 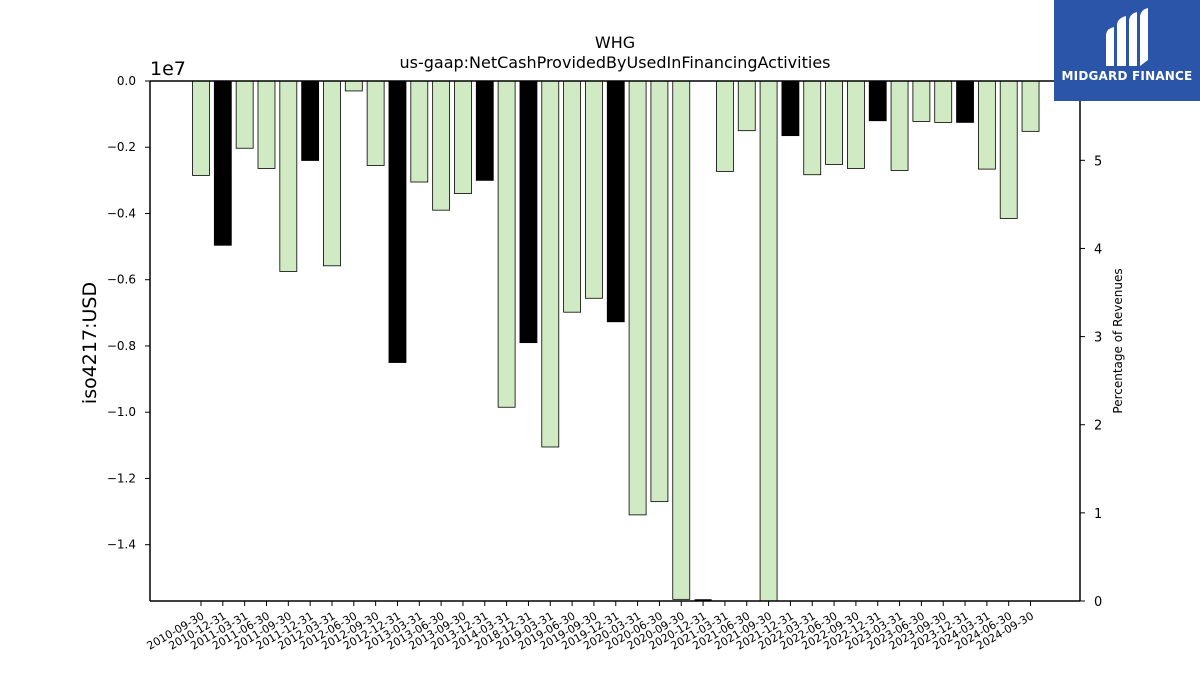 What do you see at coordinates (1118, 340) in the screenshot?
I see `y2-axis-label: Percentage of Revenues` at bounding box center [1118, 340].